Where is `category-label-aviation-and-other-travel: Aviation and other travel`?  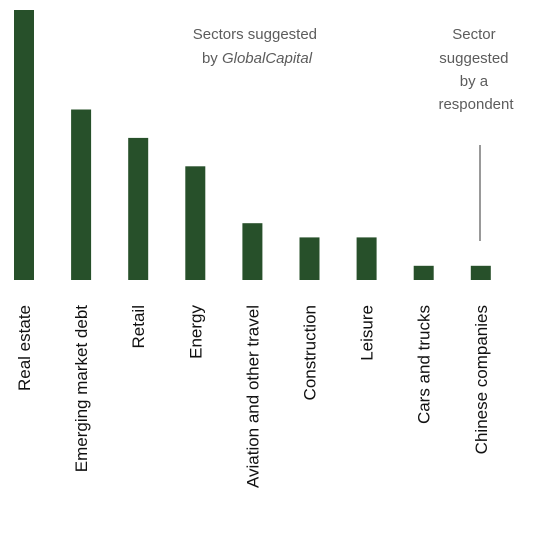 category-label-aviation-and-other-travel: Aviation and other travel is located at coordinates (252, 396).